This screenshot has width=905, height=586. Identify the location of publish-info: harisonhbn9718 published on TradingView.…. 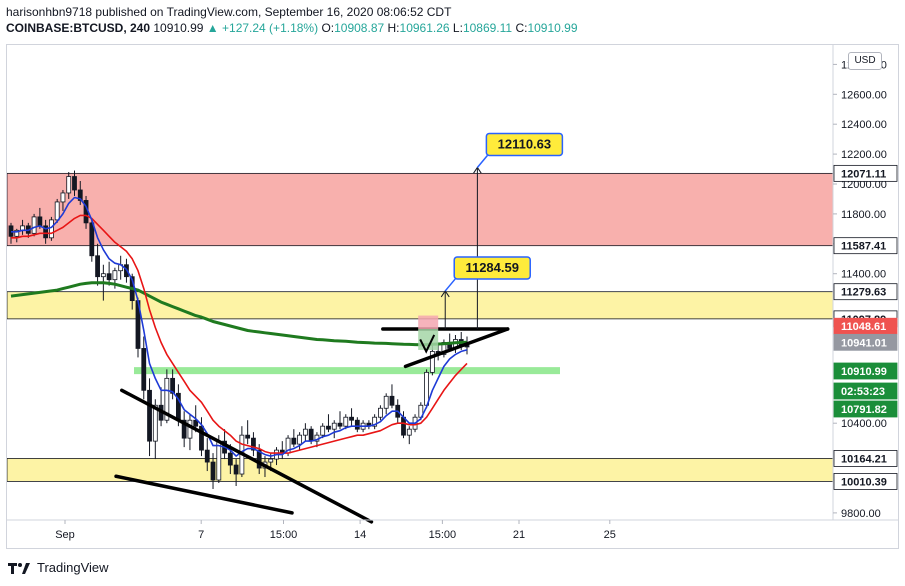
(229, 12).